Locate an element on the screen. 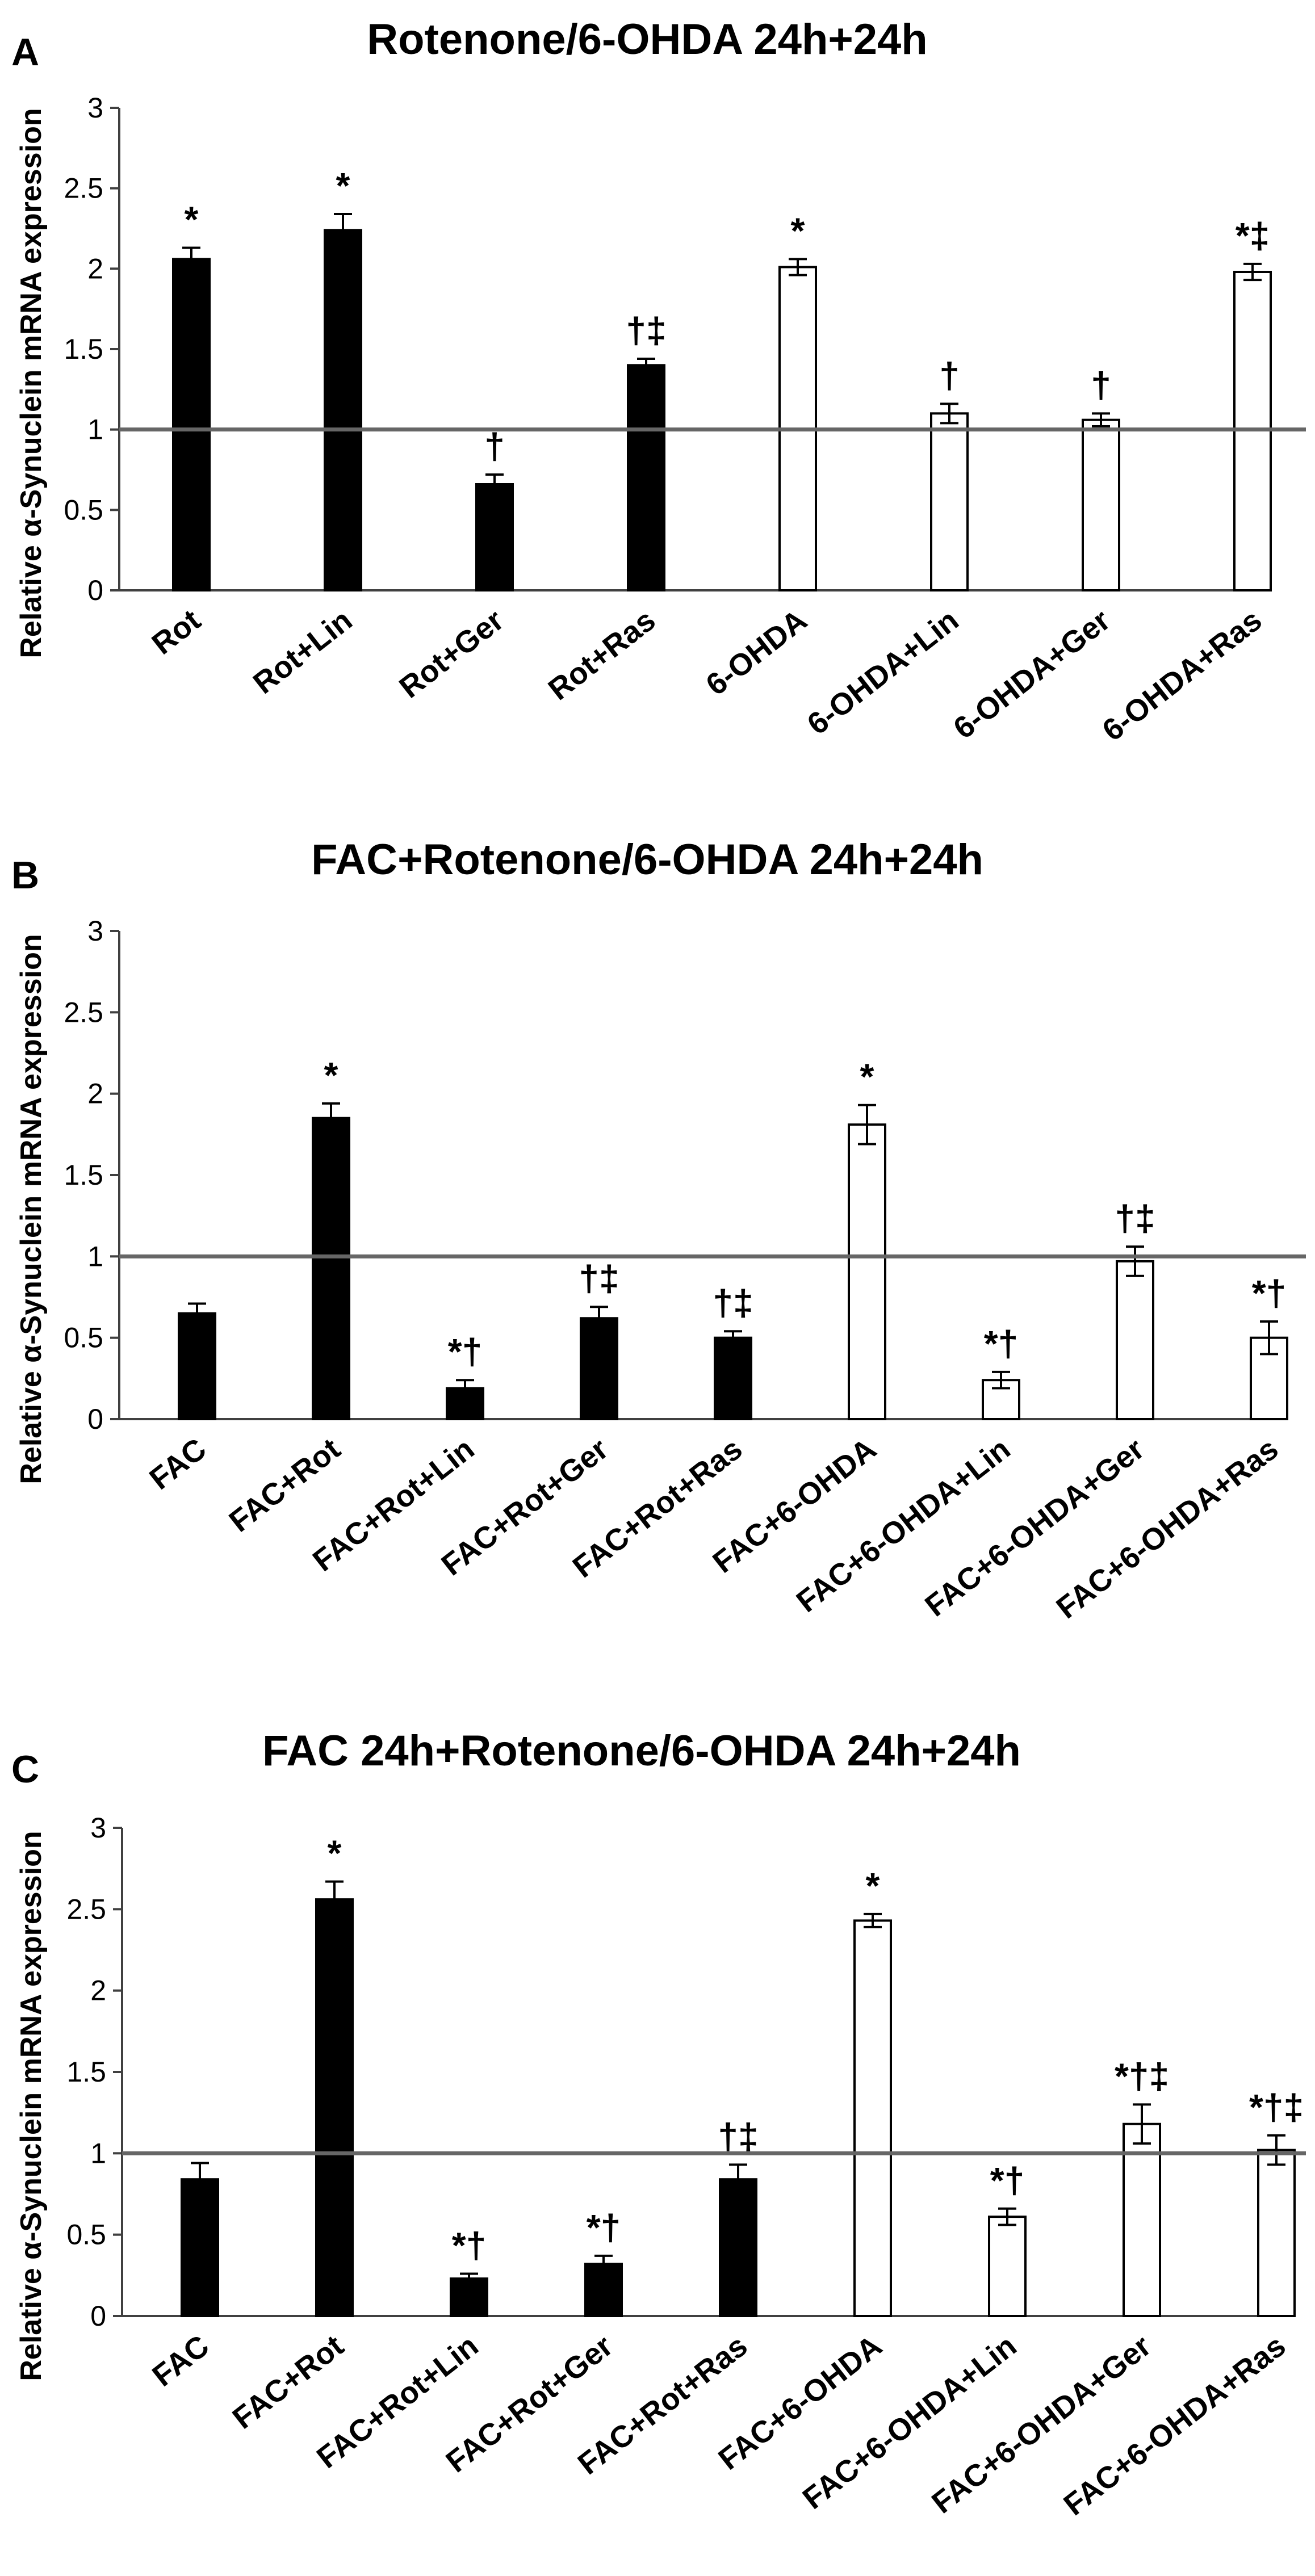 The image size is (1315, 2576). x-tick-label: Rot+Ras is located at coordinates (602, 655).